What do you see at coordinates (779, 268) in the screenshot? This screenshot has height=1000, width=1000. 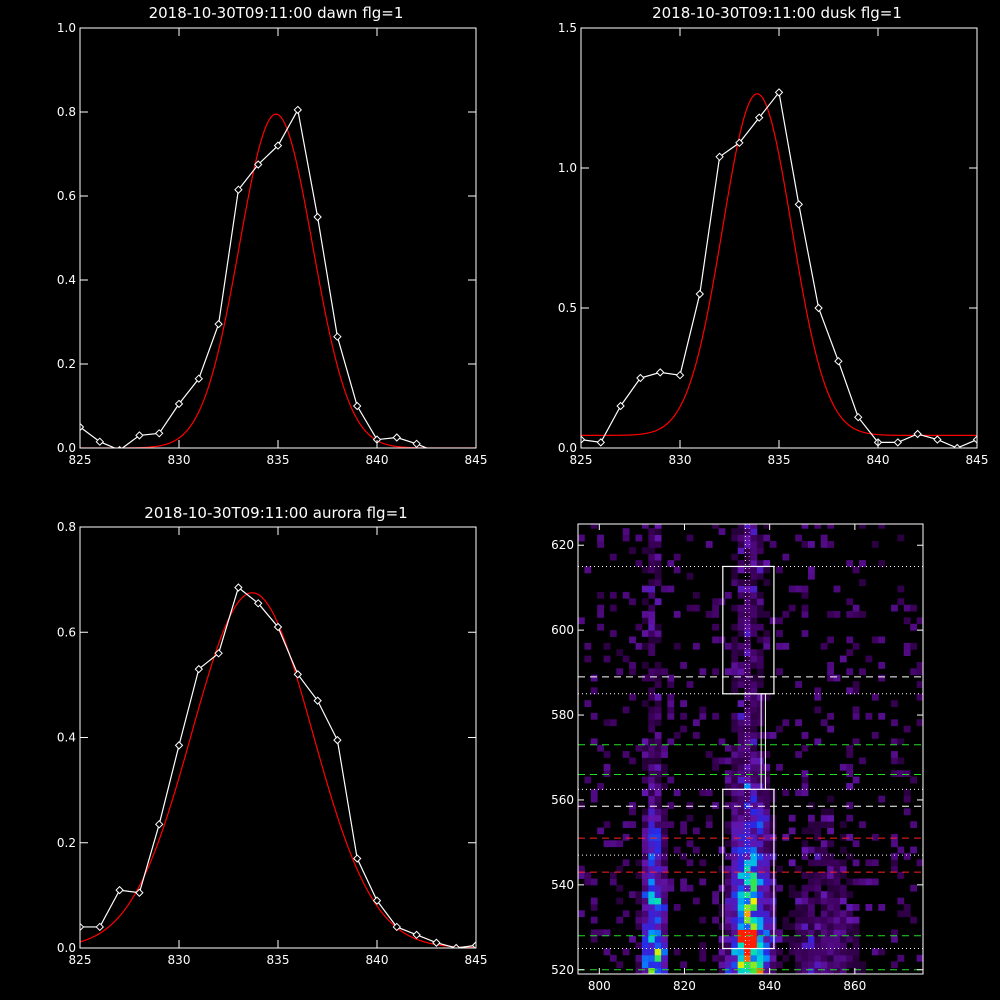 I see `plot-area-dusk` at bounding box center [779, 268].